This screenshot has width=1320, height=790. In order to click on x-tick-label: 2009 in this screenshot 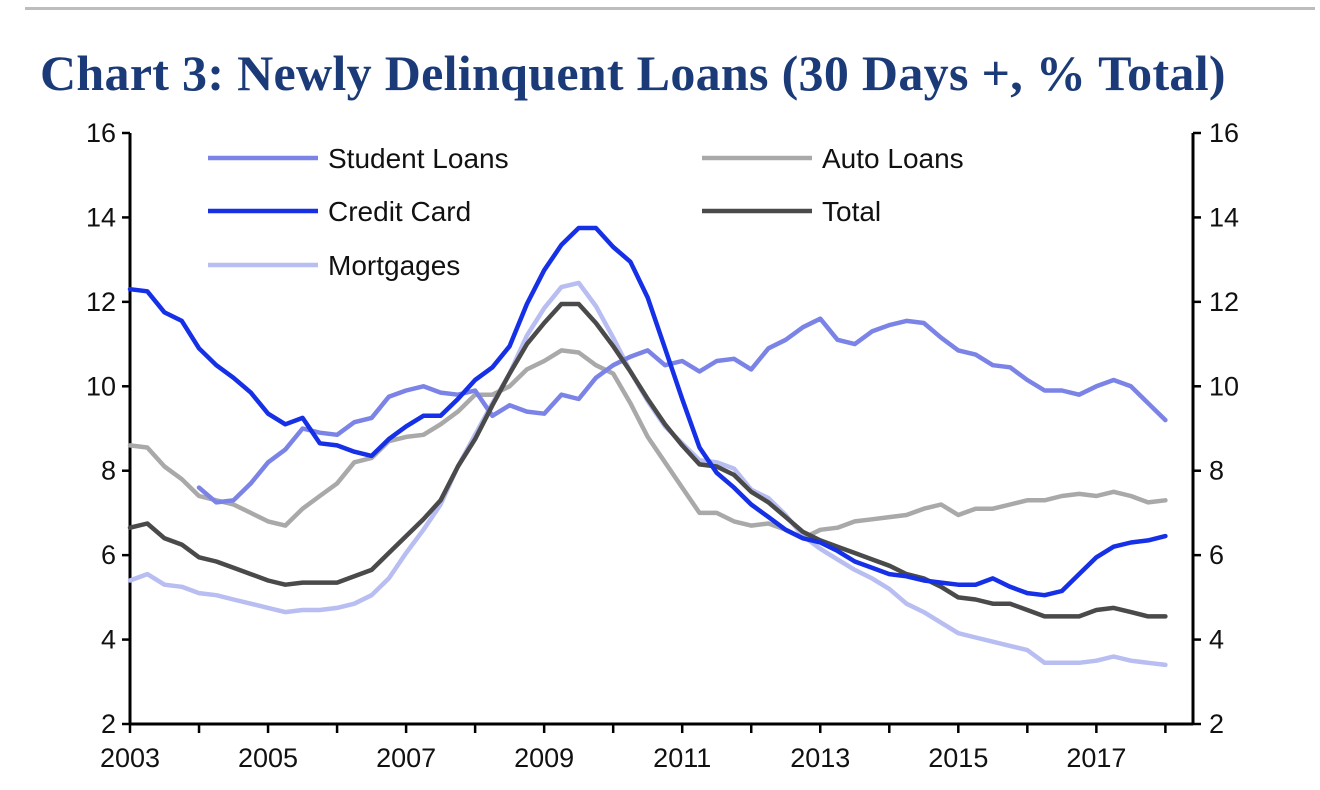, I will do `click(544, 758)`.